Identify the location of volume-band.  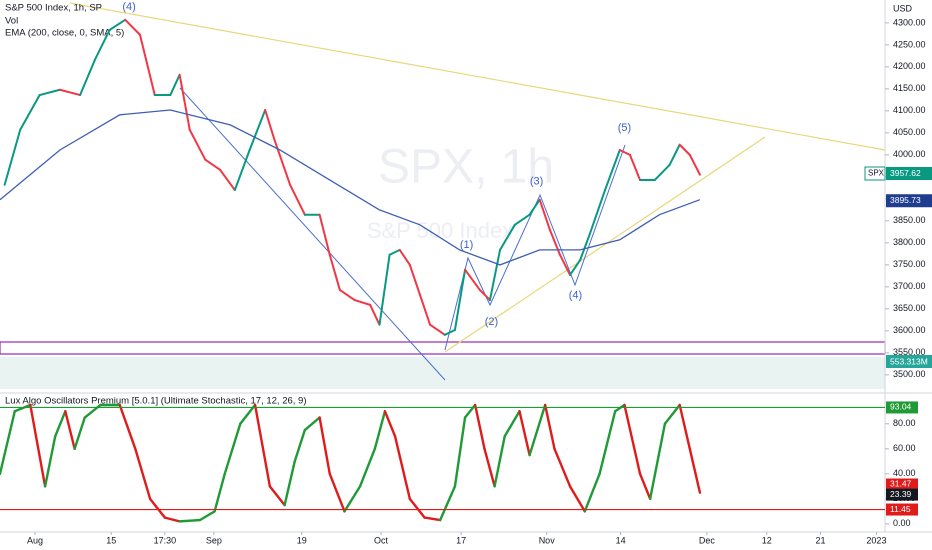
(442, 373).